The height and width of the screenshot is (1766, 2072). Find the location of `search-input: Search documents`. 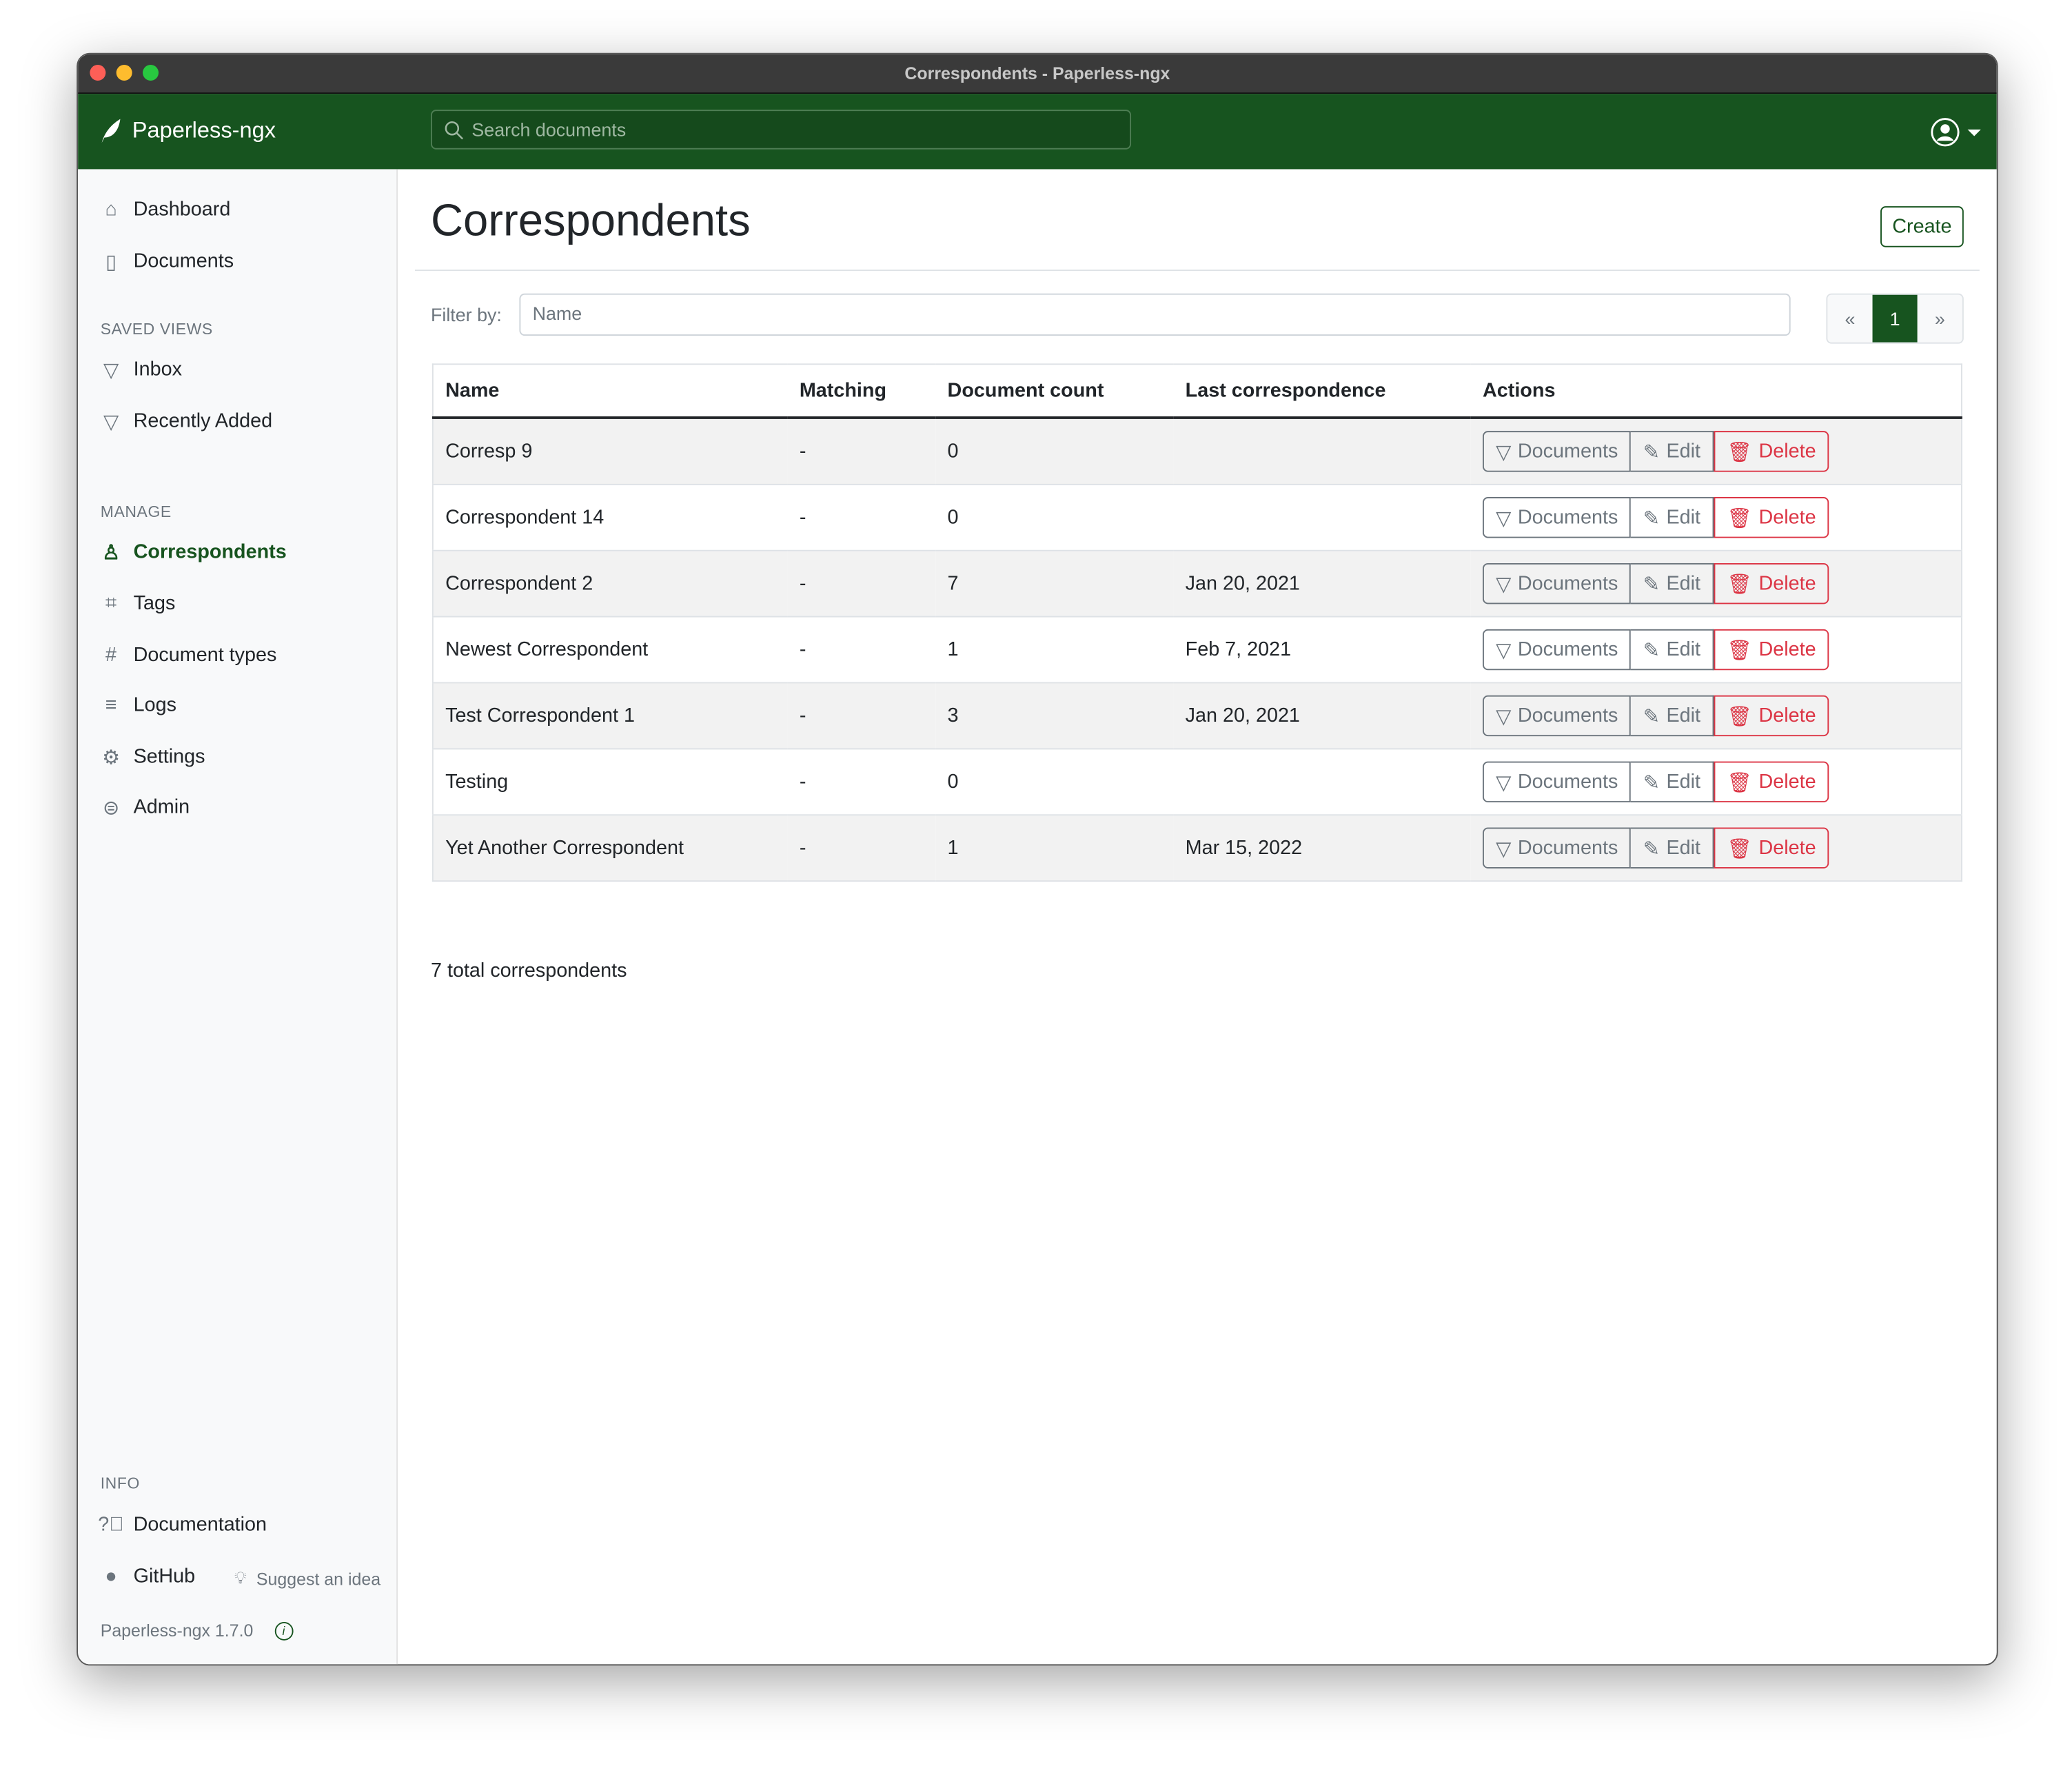

search-input: Search documents is located at coordinates (781, 130).